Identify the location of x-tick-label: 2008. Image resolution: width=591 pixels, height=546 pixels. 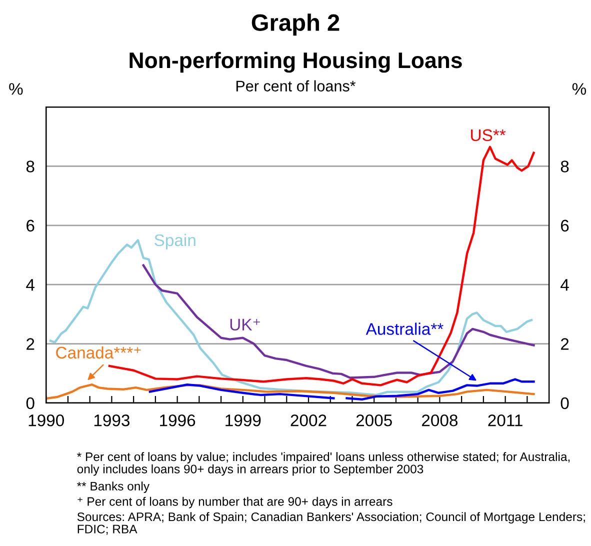
(440, 420).